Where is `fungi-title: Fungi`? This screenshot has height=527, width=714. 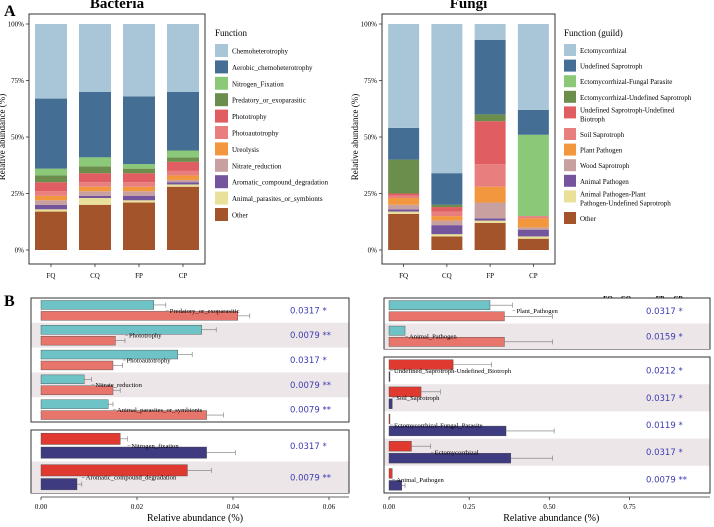 fungi-title: Fungi is located at coordinates (469, 6).